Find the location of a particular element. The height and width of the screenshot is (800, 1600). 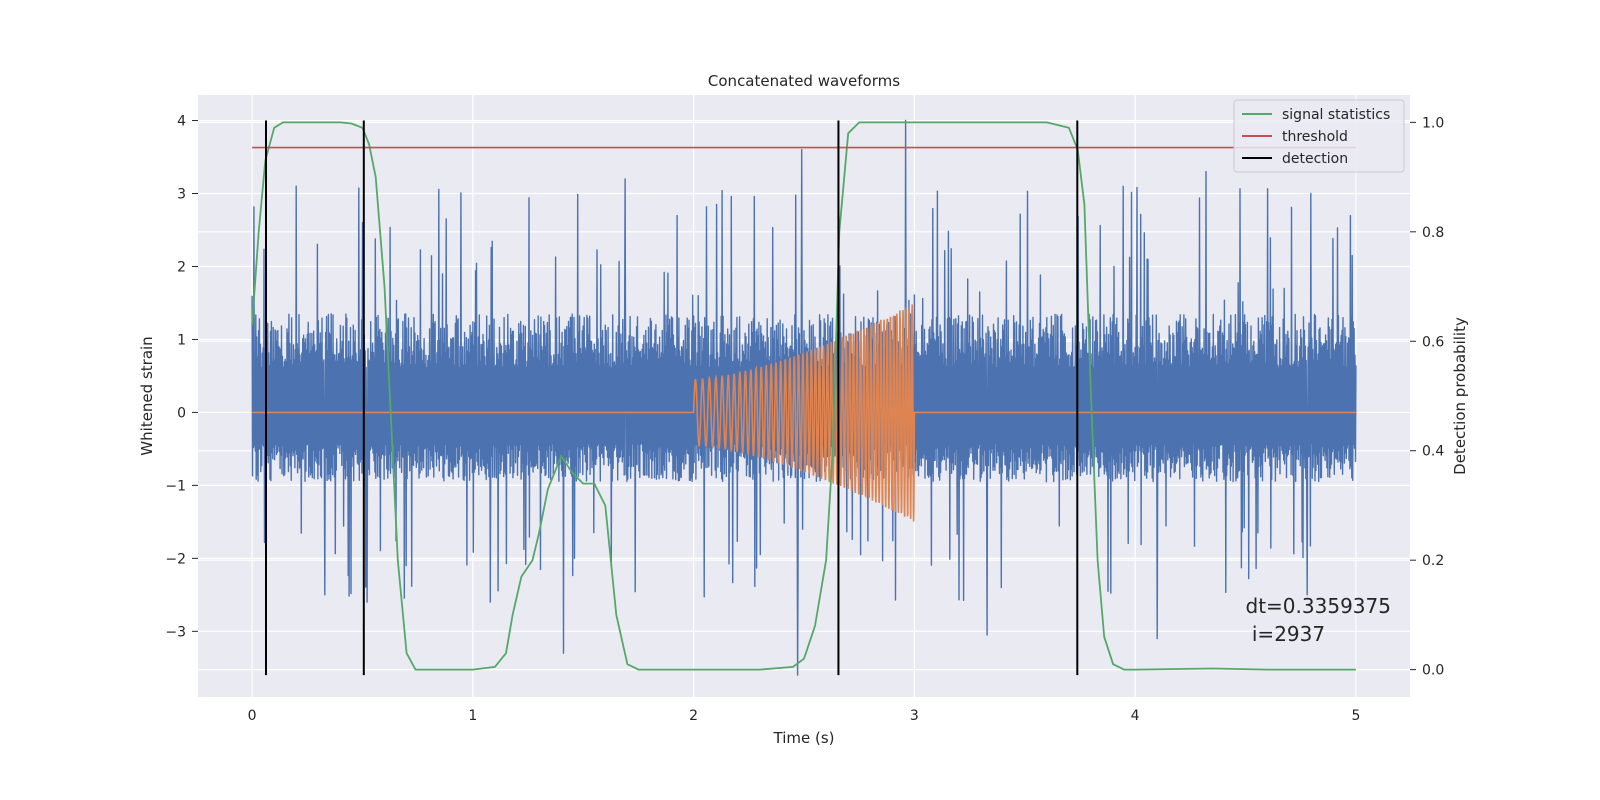

y-axis-label-left: Whitened strain is located at coordinates (147, 395).